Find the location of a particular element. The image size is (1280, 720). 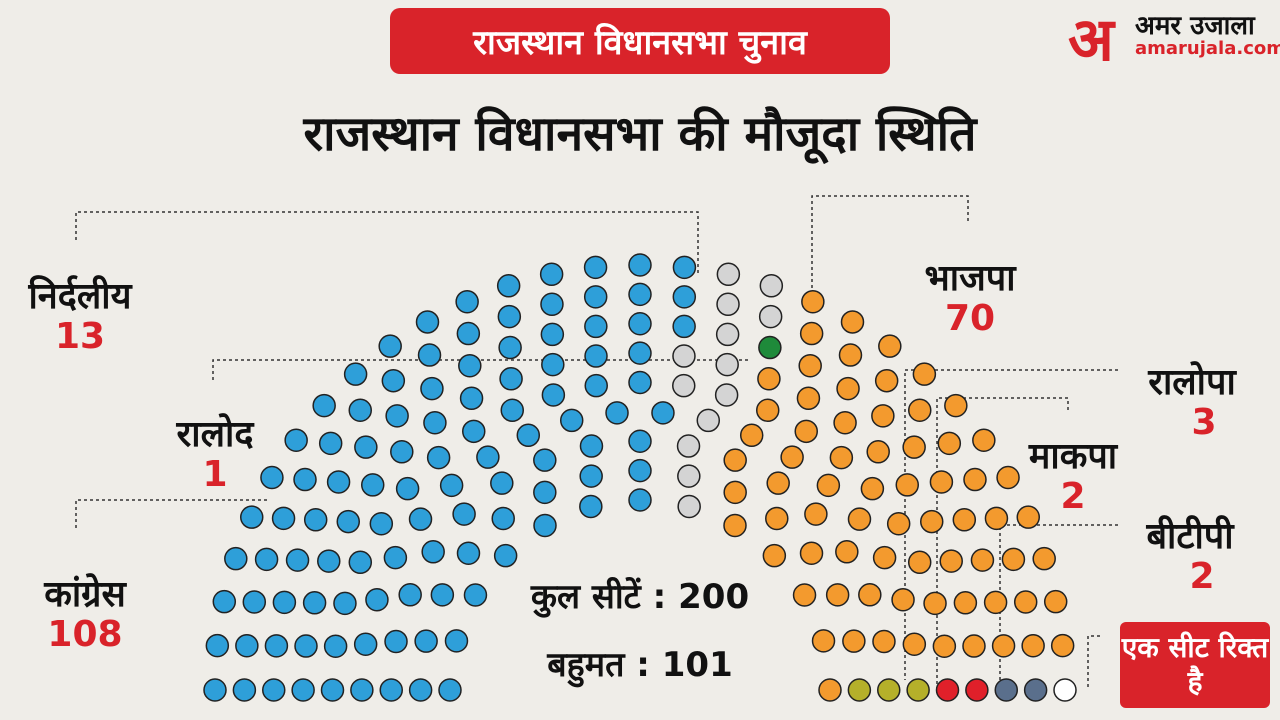

party-seats: 108 is located at coordinates (85, 634).